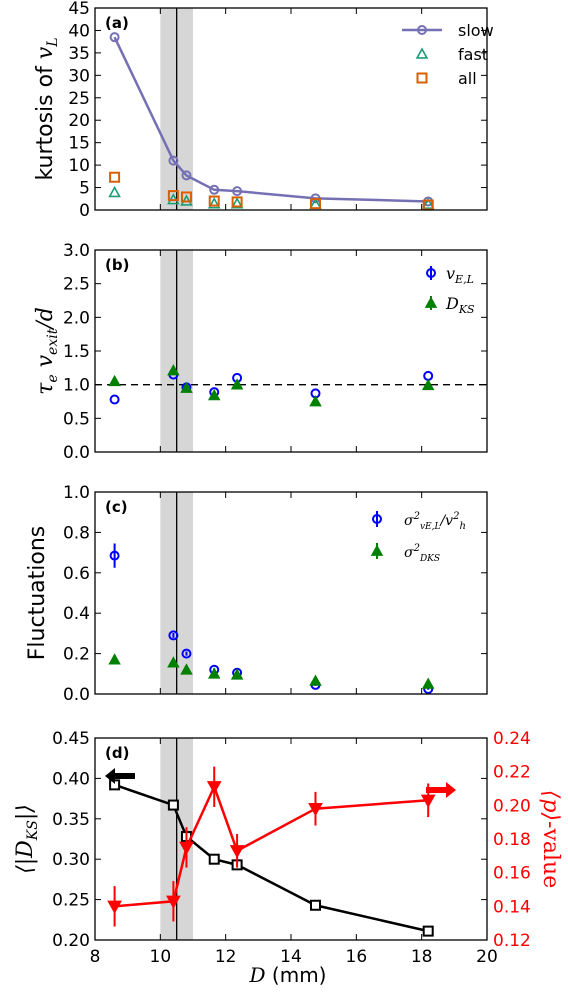  I want to click on y-right-tick-label: 0.12, so click(512, 941).